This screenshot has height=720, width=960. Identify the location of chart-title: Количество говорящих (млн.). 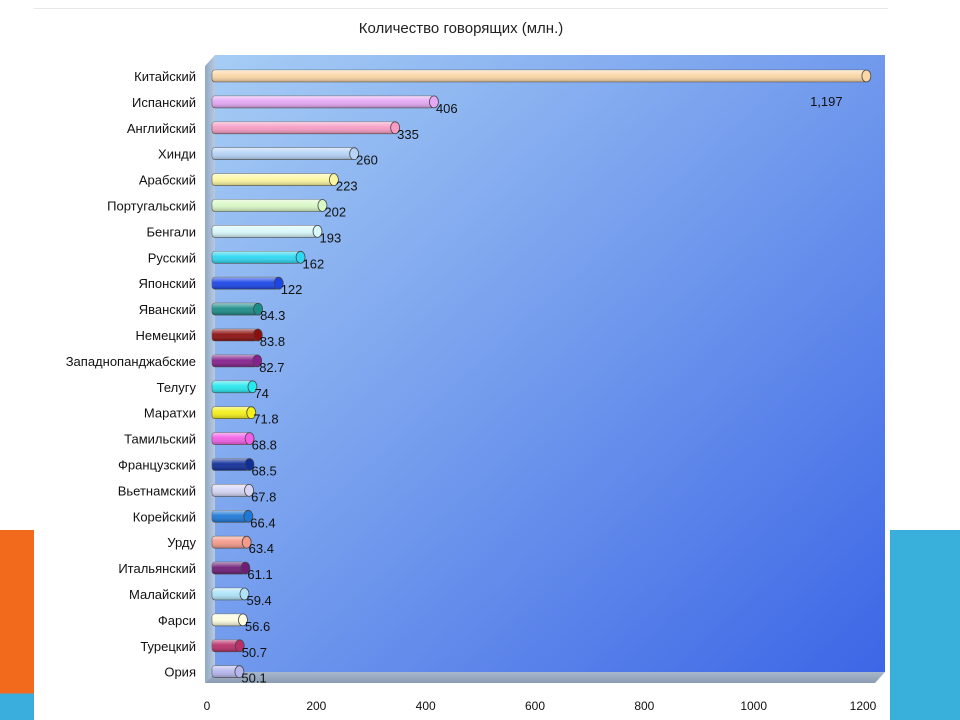
(461, 28).